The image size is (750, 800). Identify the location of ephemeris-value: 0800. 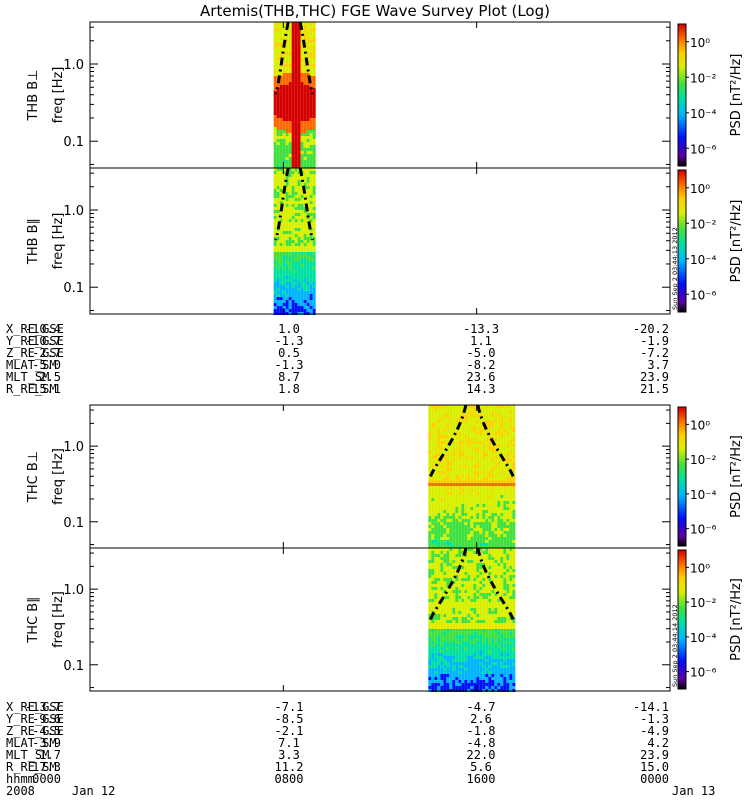
(289, 779).